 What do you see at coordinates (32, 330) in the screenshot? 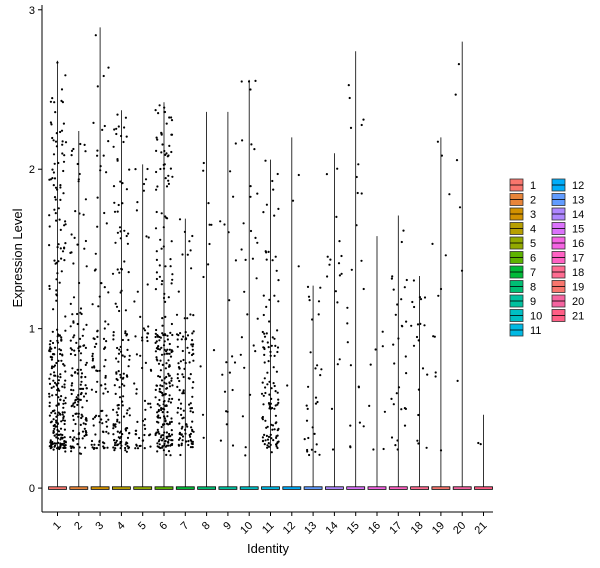
I see `y-tick-label: 1` at bounding box center [32, 330].